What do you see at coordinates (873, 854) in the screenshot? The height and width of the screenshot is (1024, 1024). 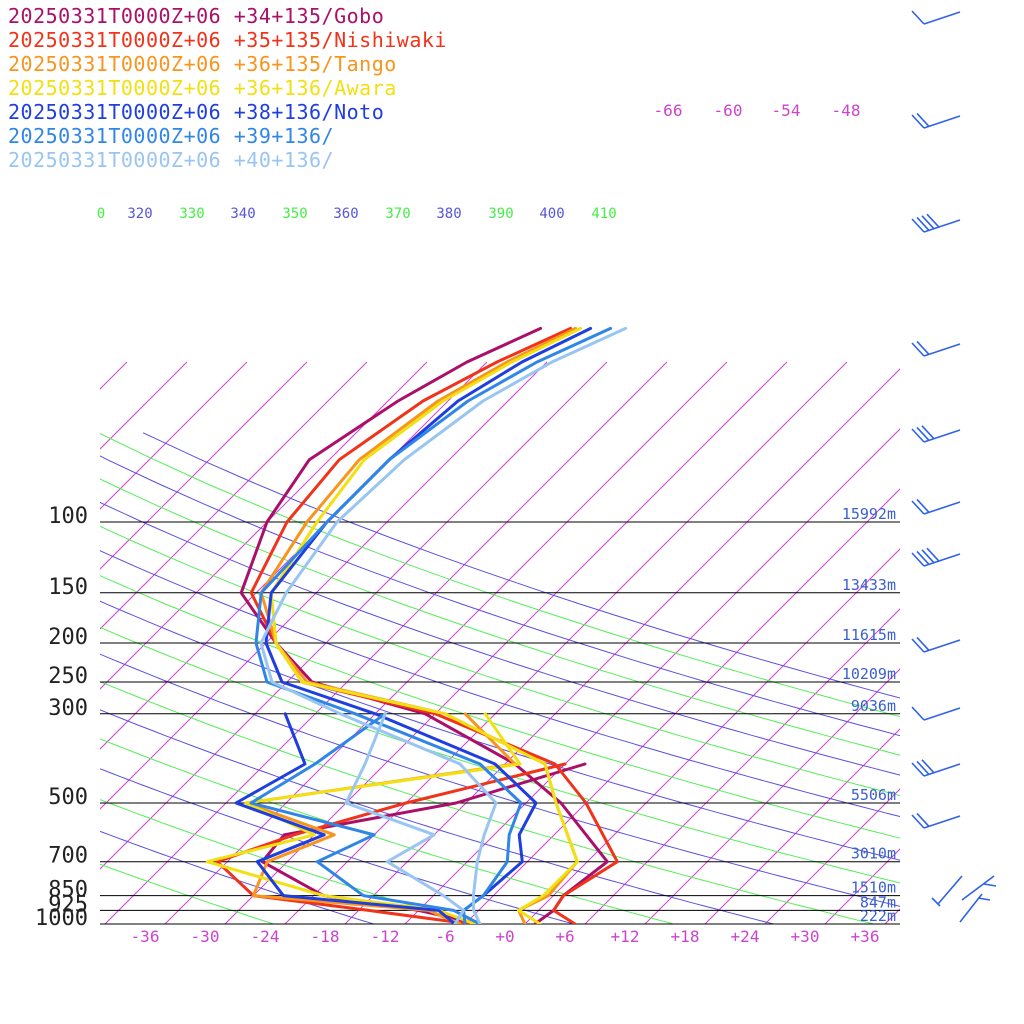 I see `height-label: 3010m` at bounding box center [873, 854].